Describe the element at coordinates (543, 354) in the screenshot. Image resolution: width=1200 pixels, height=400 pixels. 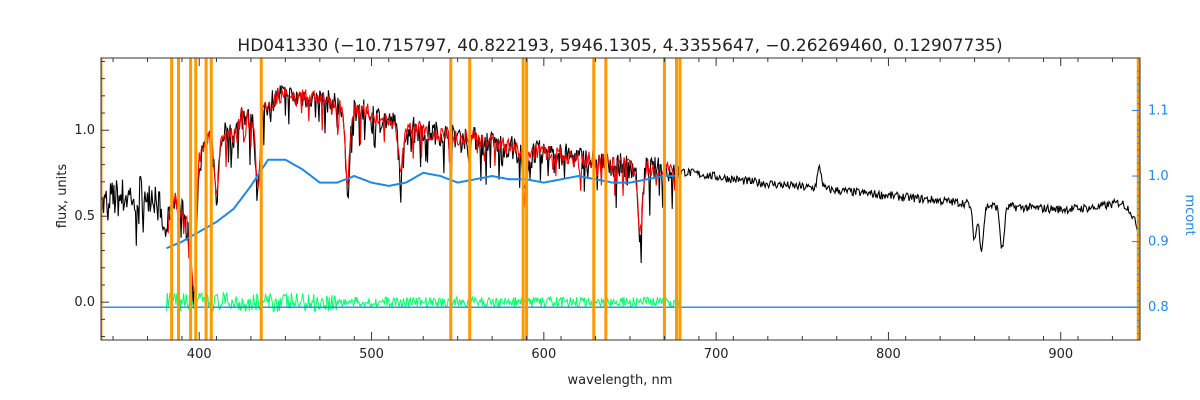
I see `x-tick-label: 600` at that location.